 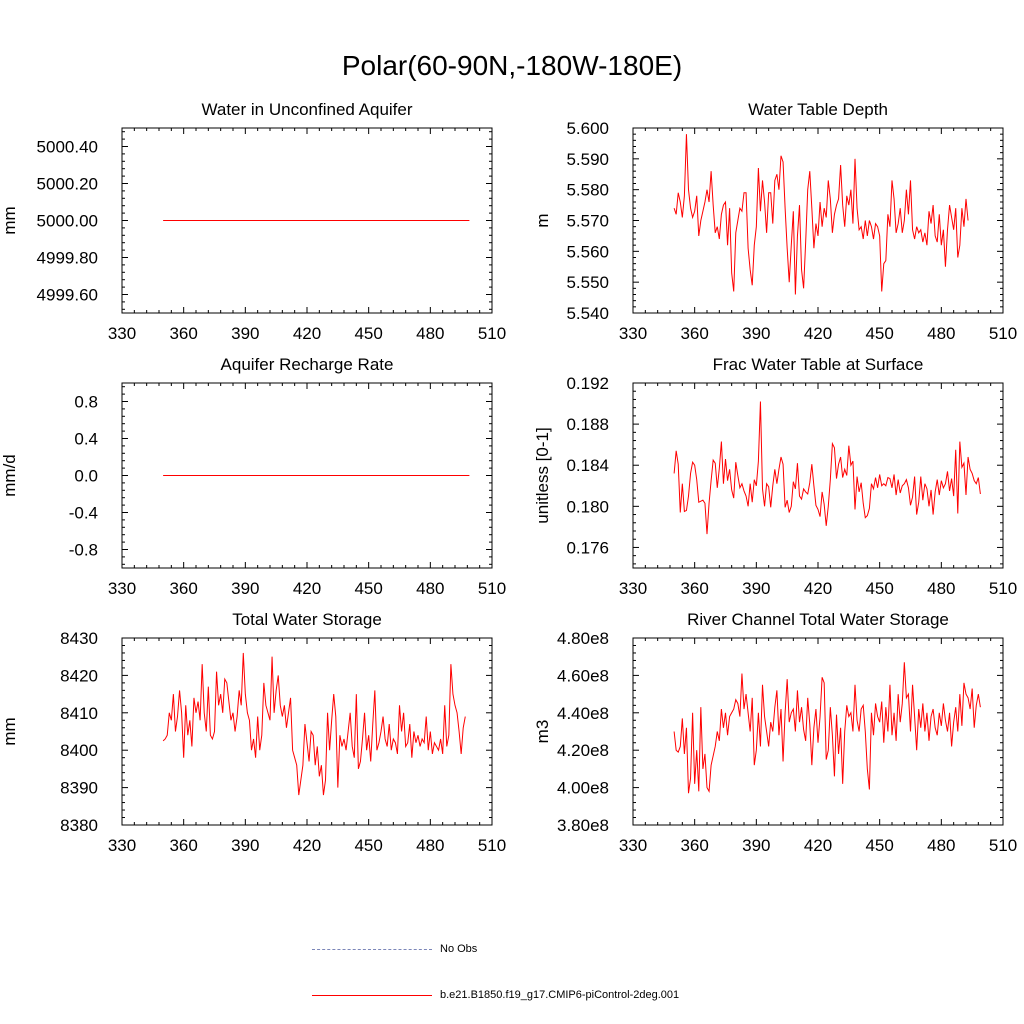 I want to click on y-axis-label: mm/d, so click(x=9, y=475).